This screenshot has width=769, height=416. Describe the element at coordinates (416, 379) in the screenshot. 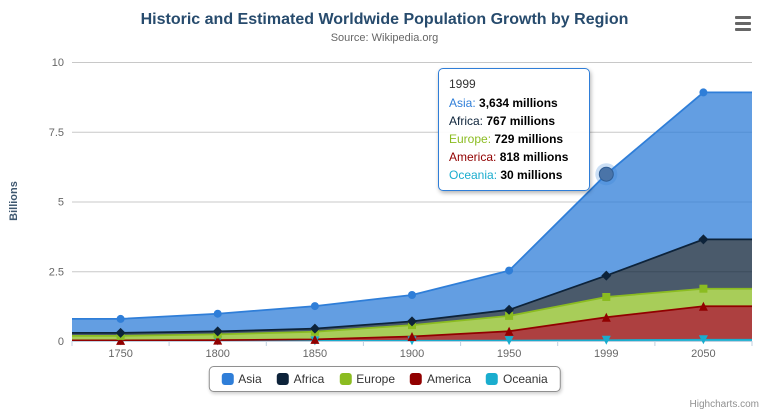

I see `legend-symbol-america` at that location.